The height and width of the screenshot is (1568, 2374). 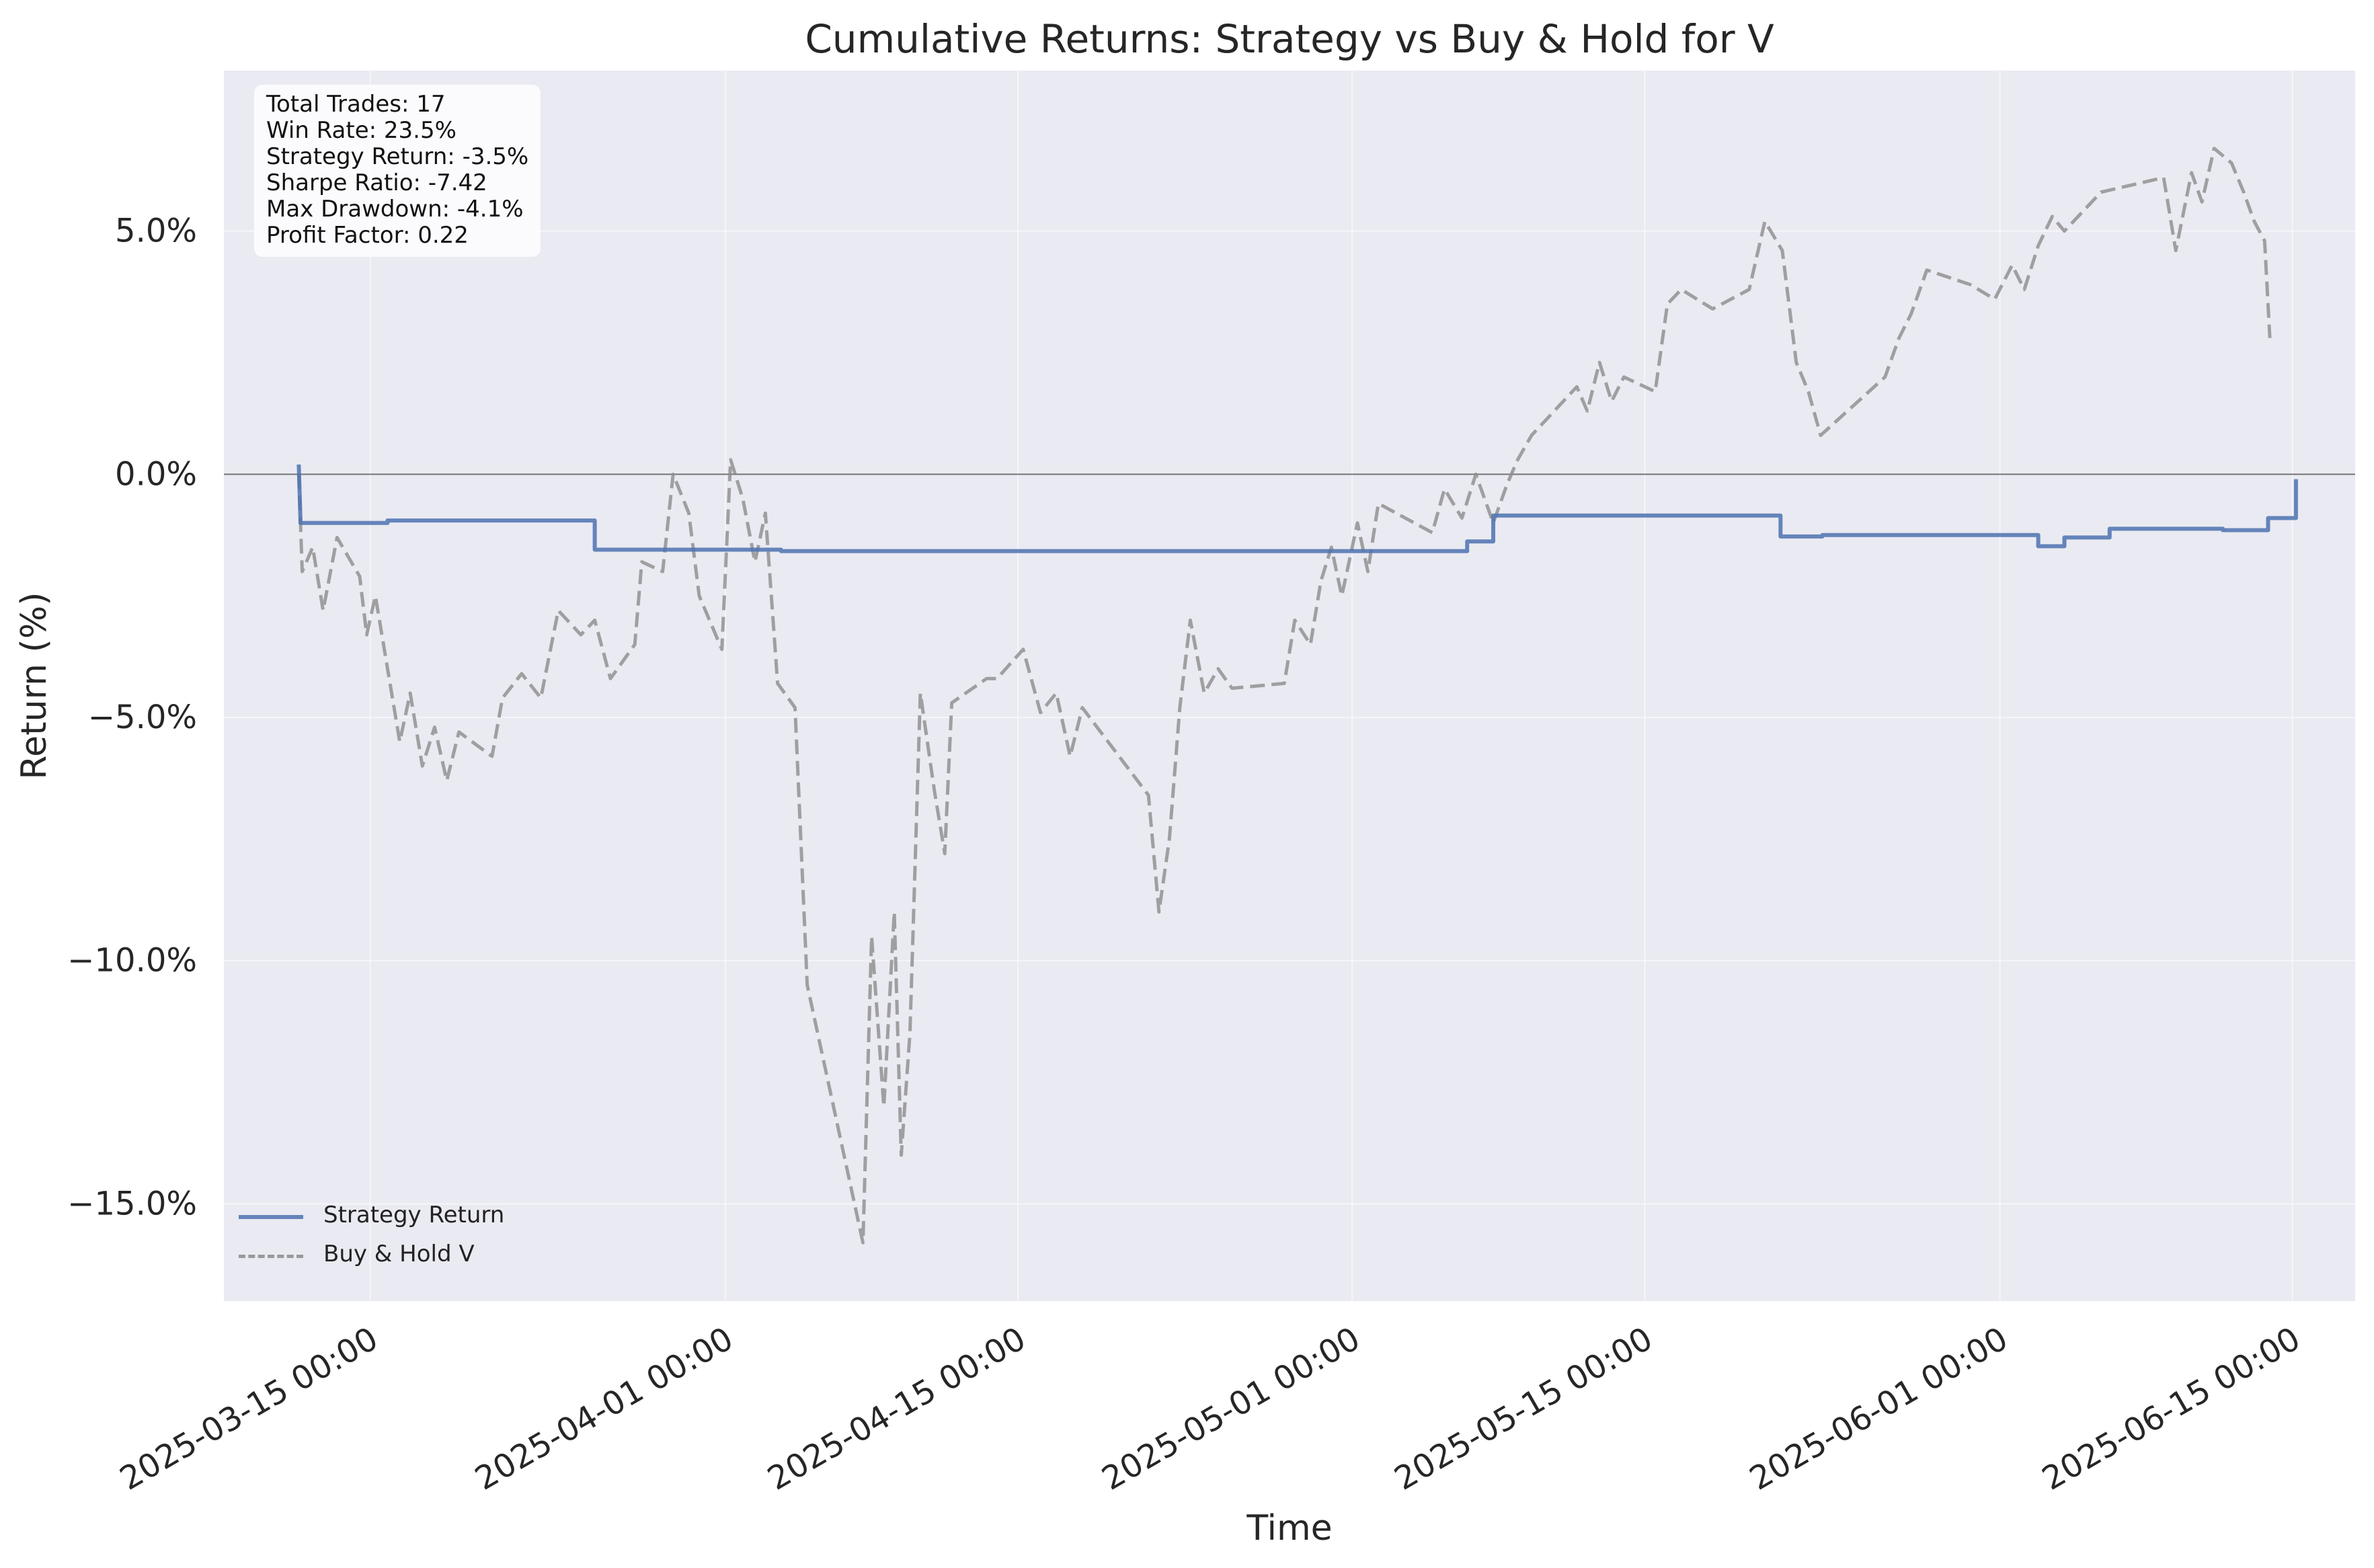 What do you see at coordinates (132, 961) in the screenshot?
I see `y-tick-label: −10.0%` at bounding box center [132, 961].